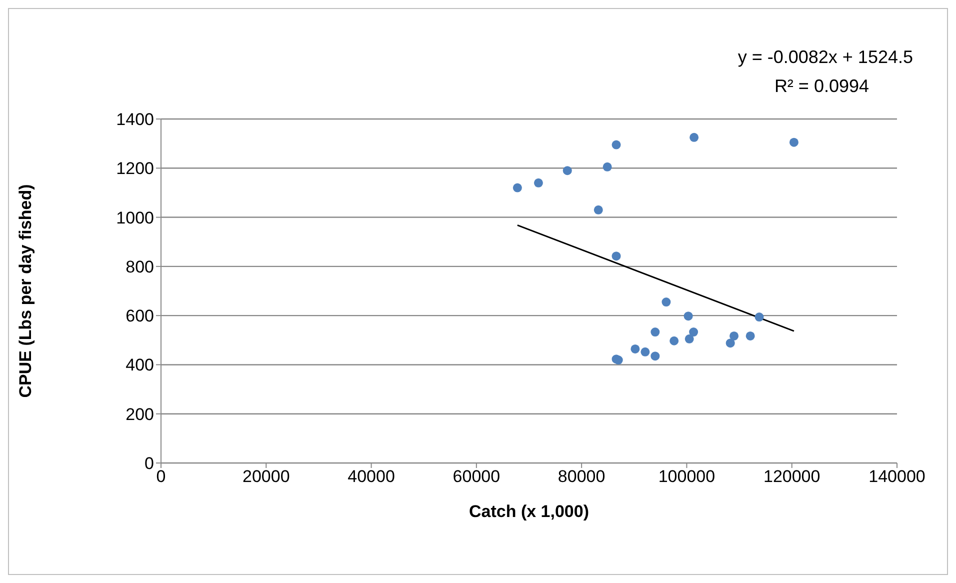 This screenshot has height=583, width=956. I want to click on x-tick-label: 60000, so click(476, 476).